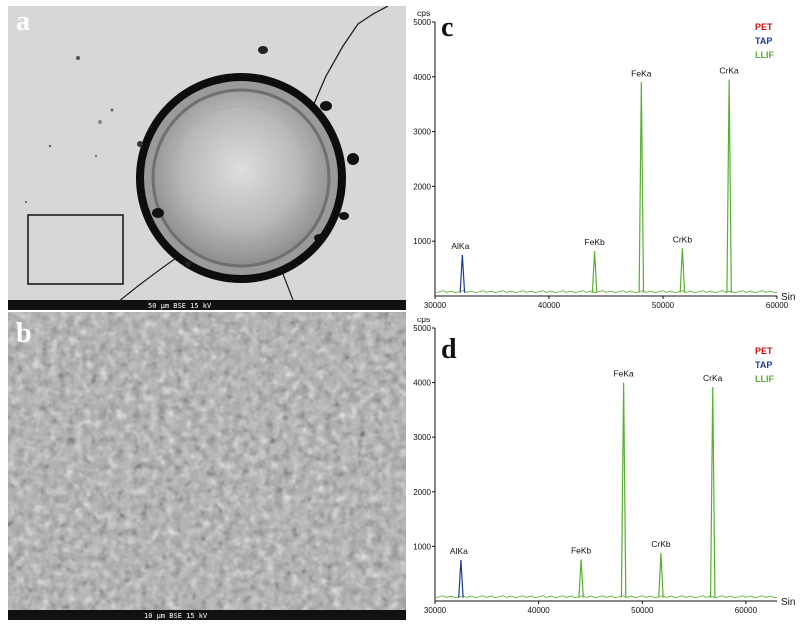  Describe the element at coordinates (23, 21) in the screenshot. I see `panel-label-a: a` at that location.